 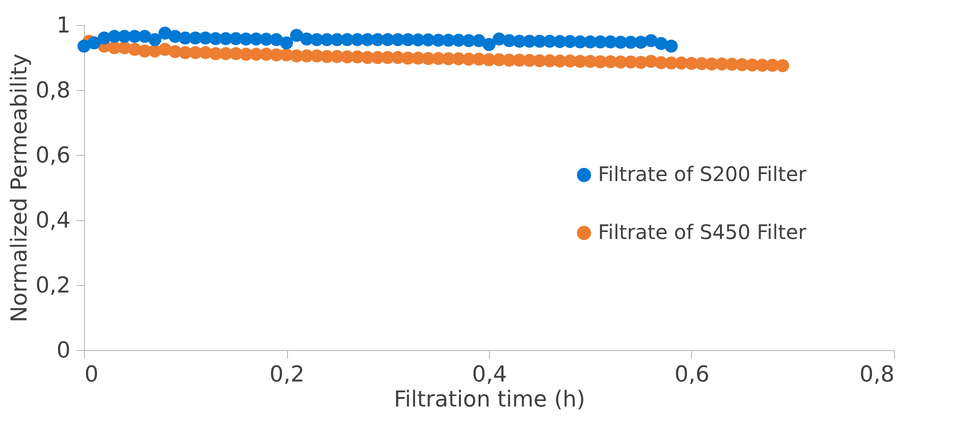 What do you see at coordinates (53, 156) in the screenshot?
I see `y-tick-label: 0,6` at bounding box center [53, 156].